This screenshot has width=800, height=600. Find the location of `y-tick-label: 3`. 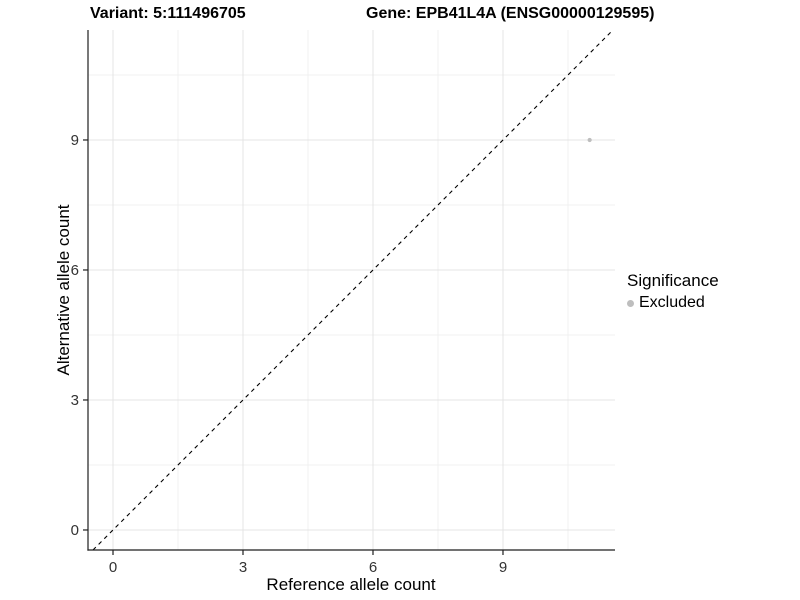

y-tick-label: 3 is located at coordinates (75, 400).